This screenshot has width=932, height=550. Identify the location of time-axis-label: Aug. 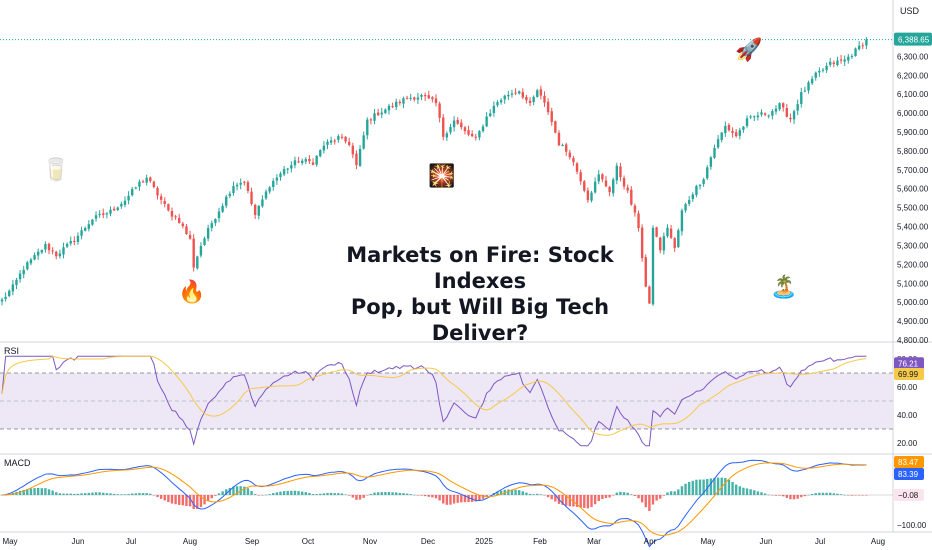
(190, 541).